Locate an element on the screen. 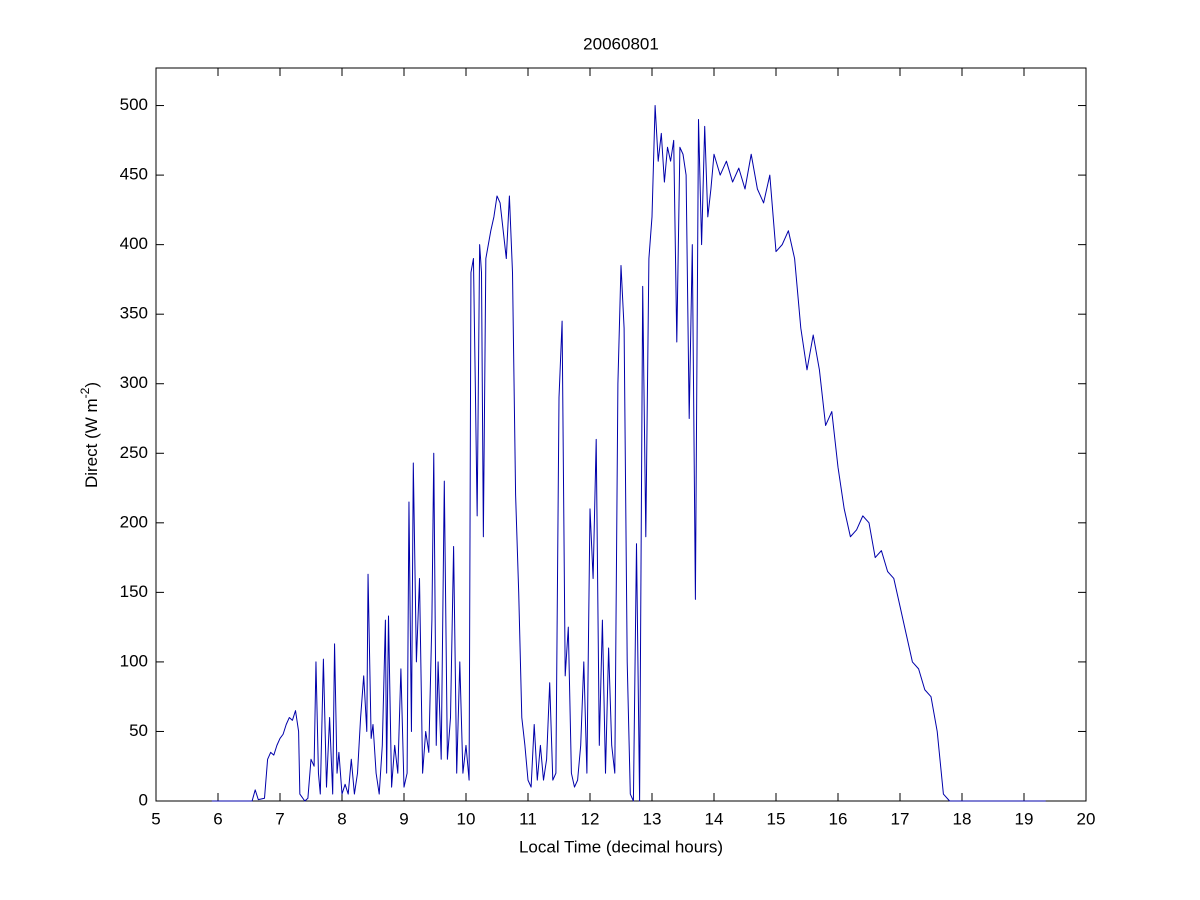  y-axis-label: Direct (W m-2) is located at coordinates (89, 435).